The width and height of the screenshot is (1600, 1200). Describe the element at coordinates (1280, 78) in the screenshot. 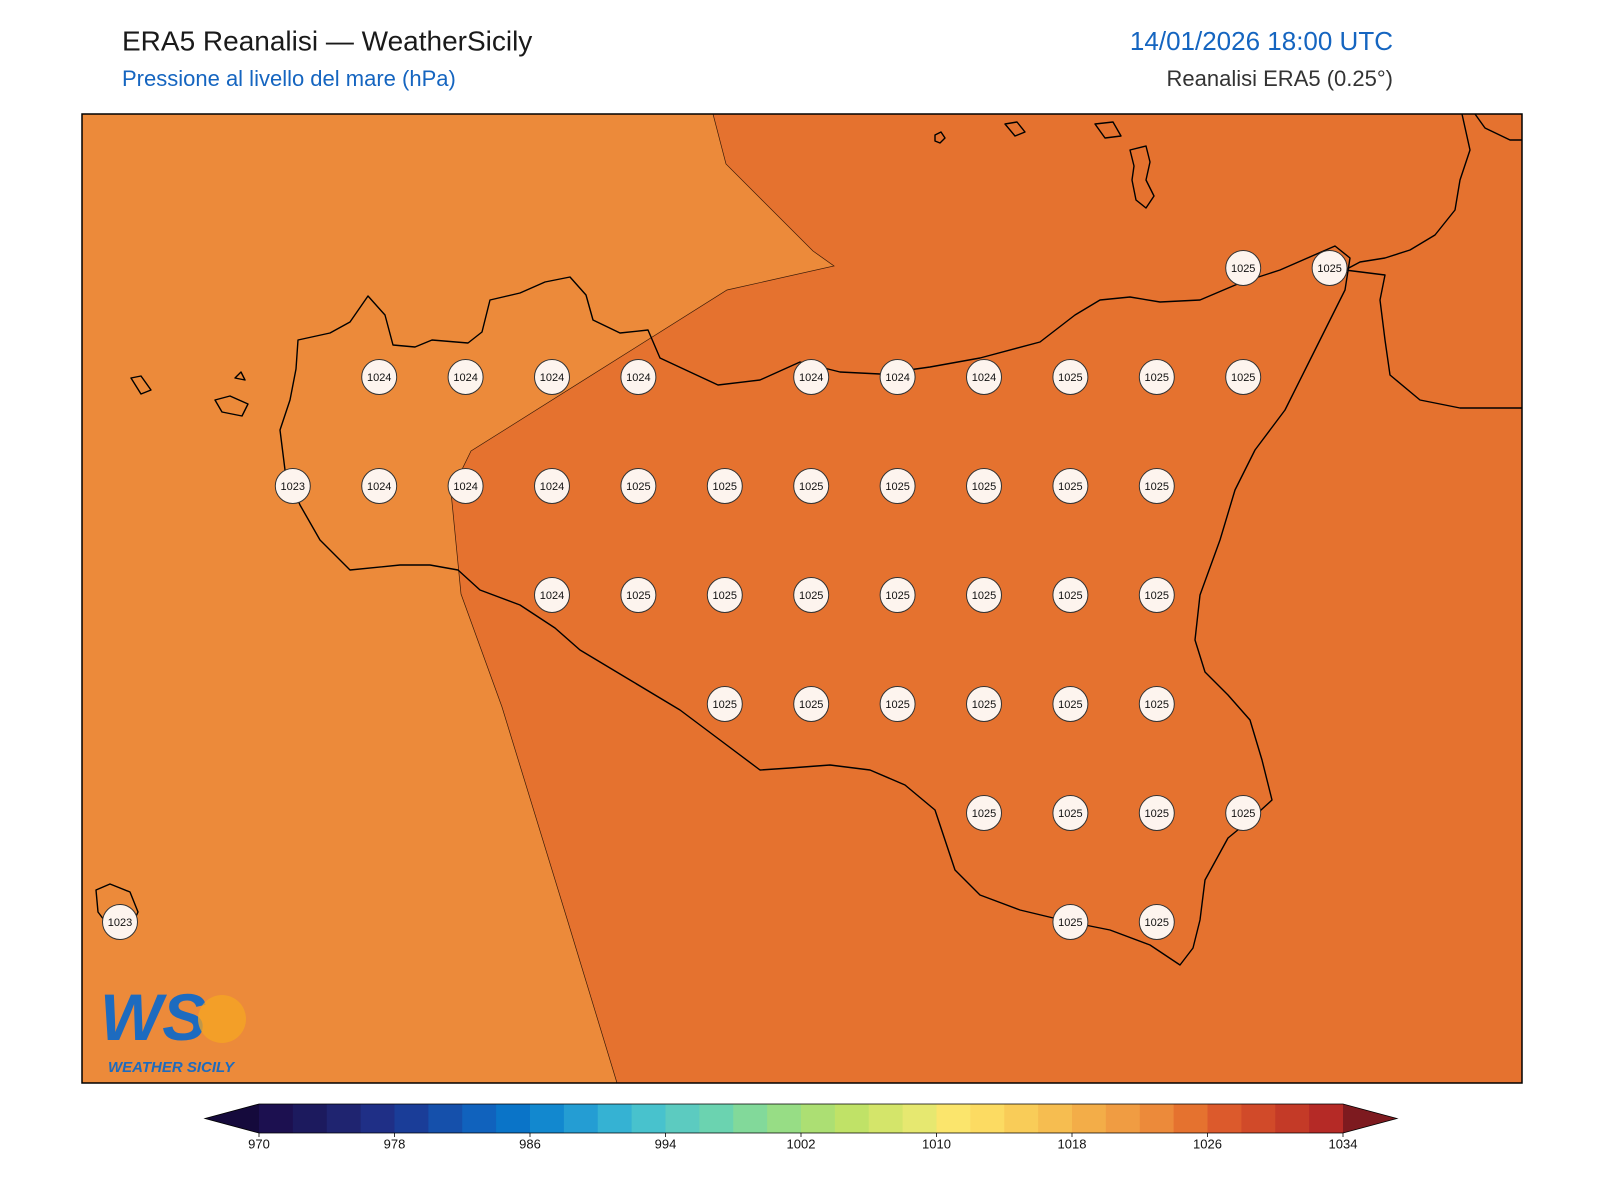

I see `source: Reanalisi ERA5 (0.25°)` at that location.